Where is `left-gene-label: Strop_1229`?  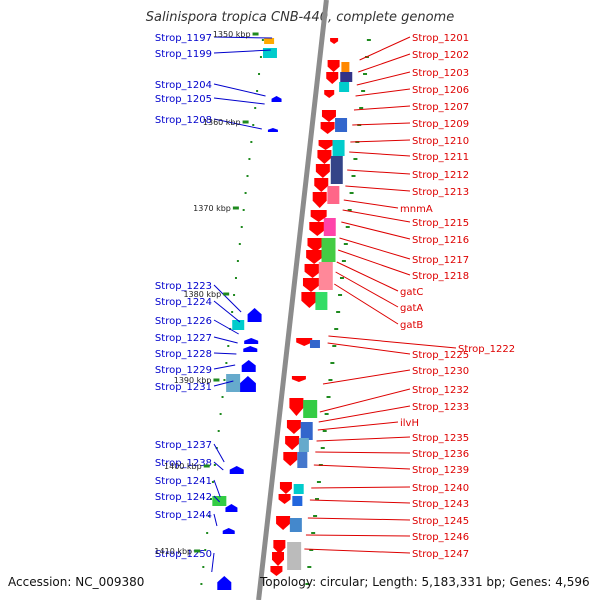
left-gene-label: Strop_1229 is located at coordinates (183, 370).